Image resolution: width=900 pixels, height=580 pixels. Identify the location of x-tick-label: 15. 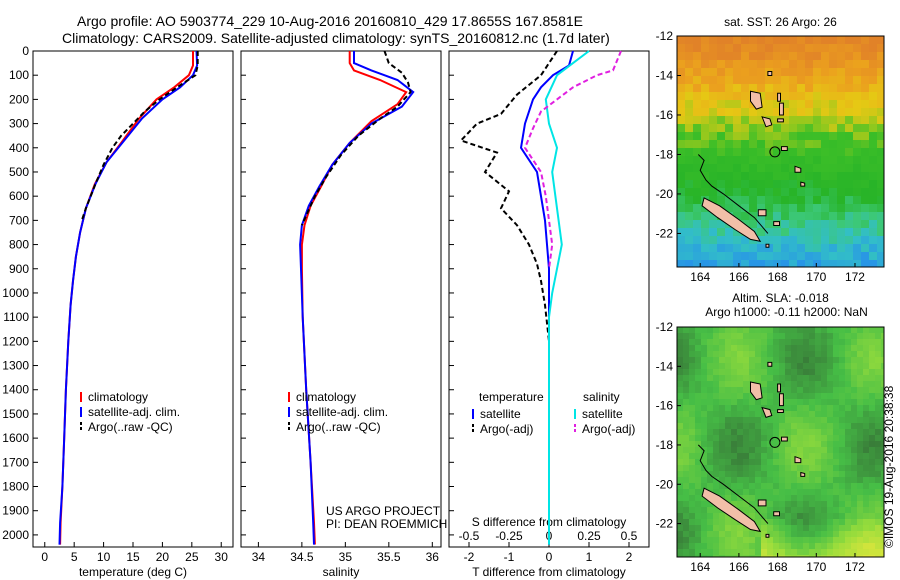
(133, 557).